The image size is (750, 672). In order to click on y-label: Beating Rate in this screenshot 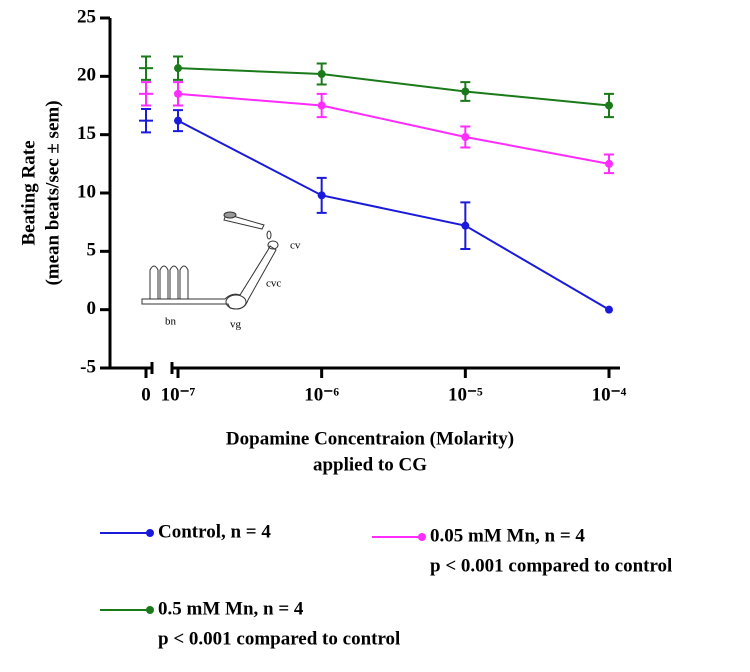, I will do `click(28, 192)`.